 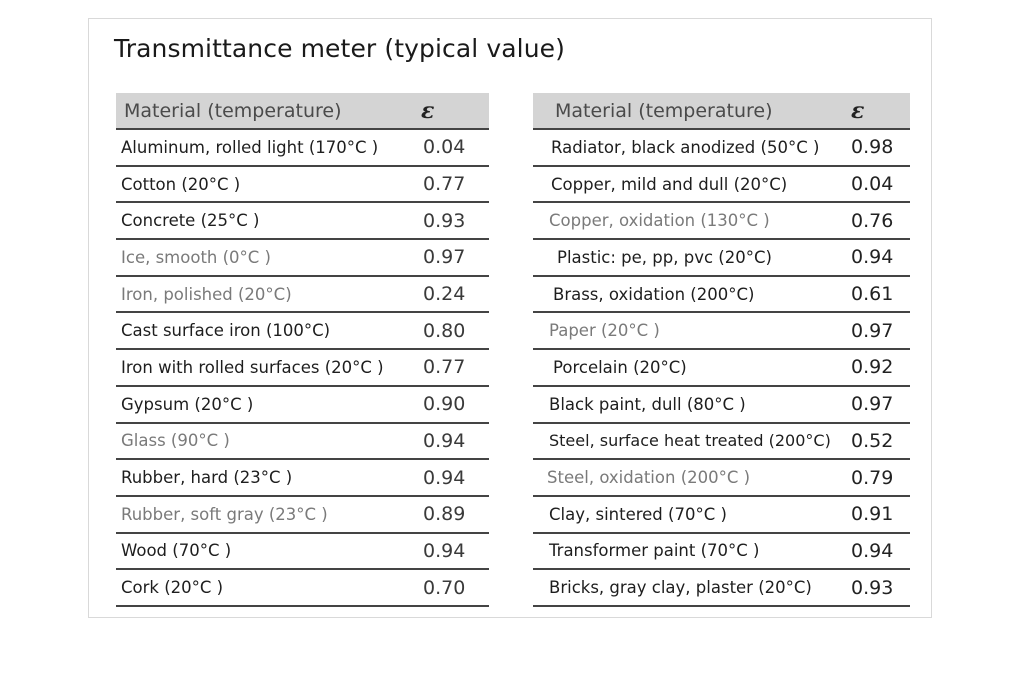 I want to click on table-row: Steel, oxidation (200°C ) 0.79, so click(x=721, y=478).